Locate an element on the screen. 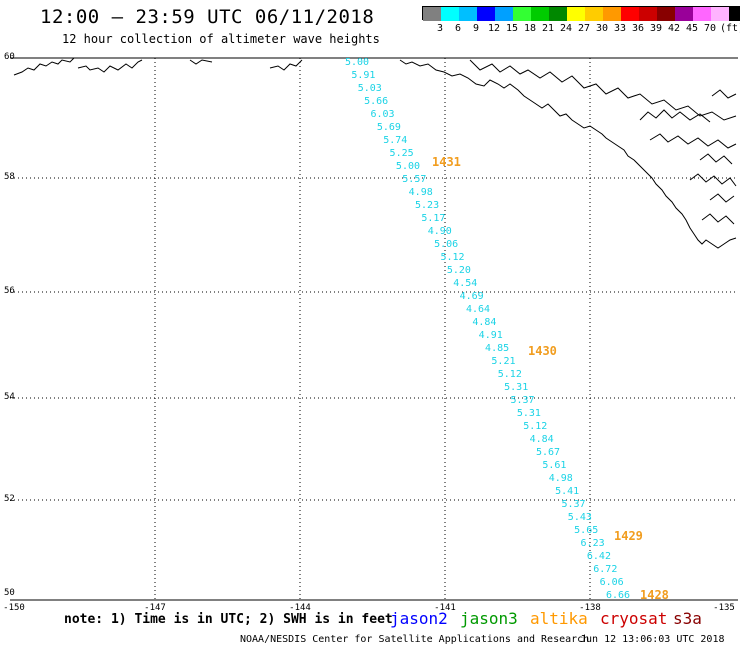 This screenshot has width=740, height=650. color-scale-label: (ft) is located at coordinates (729, 28).